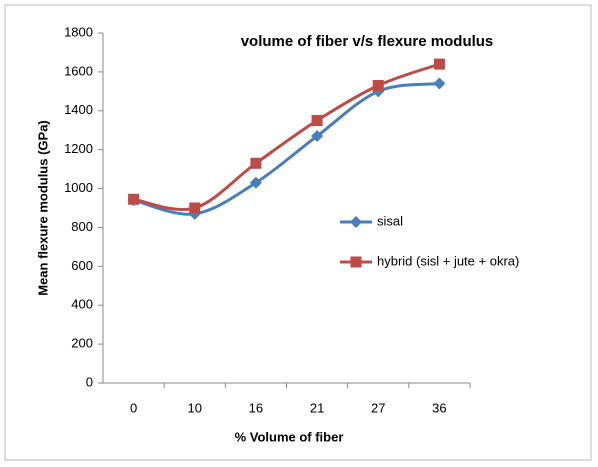 This screenshot has width=598, height=467. What do you see at coordinates (133, 407) in the screenshot?
I see `x-tick-label: 0` at bounding box center [133, 407].